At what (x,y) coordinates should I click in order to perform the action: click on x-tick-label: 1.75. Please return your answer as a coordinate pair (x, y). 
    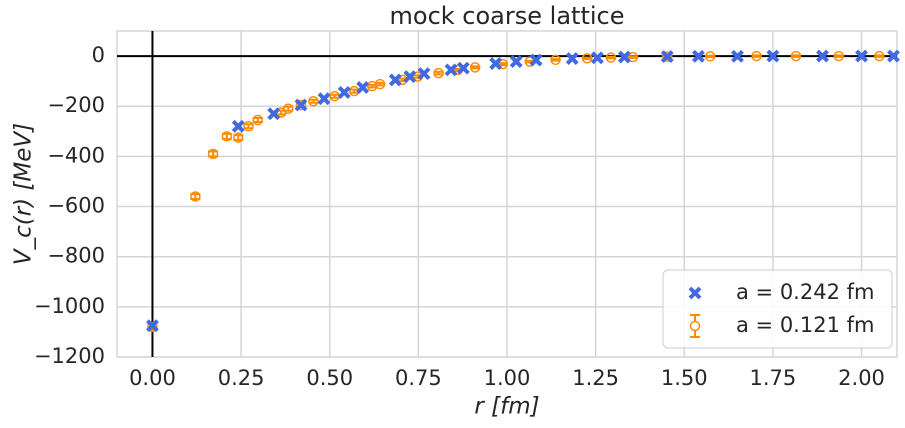
    Looking at the image, I should click on (773, 378).